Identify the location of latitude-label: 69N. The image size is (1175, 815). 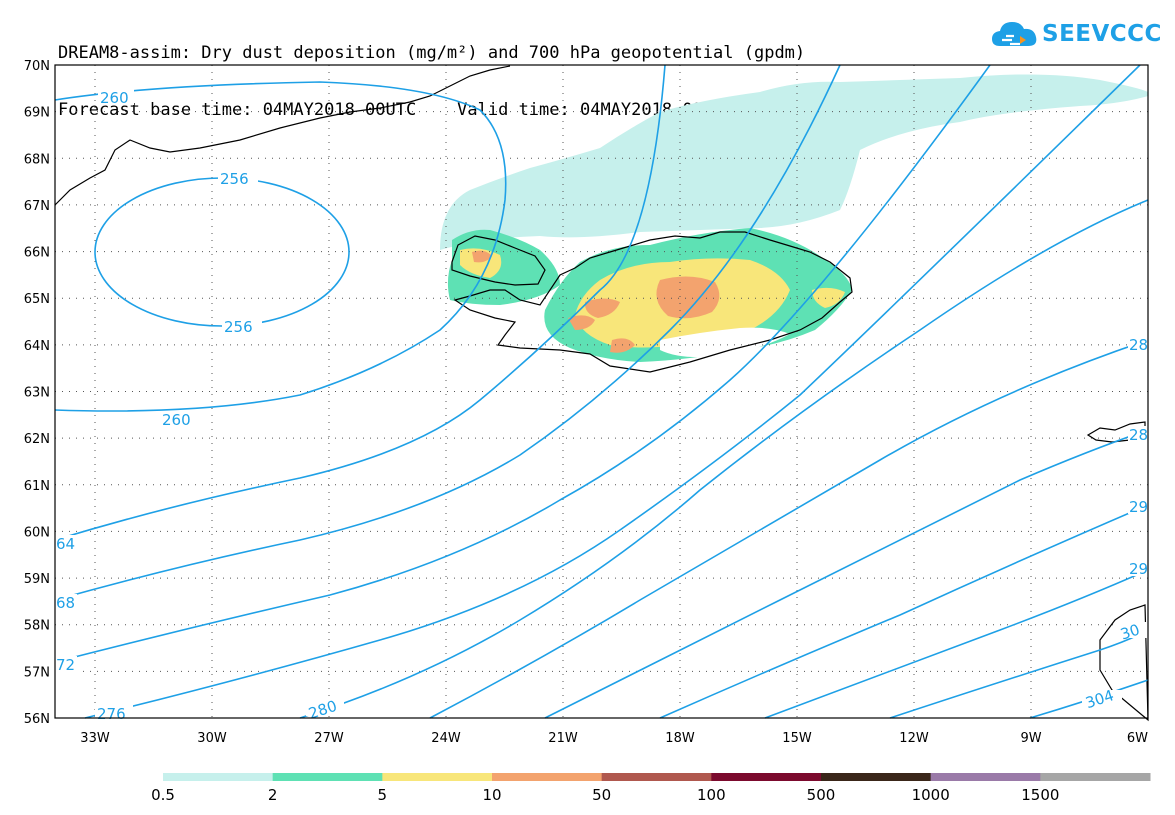
(37, 113).